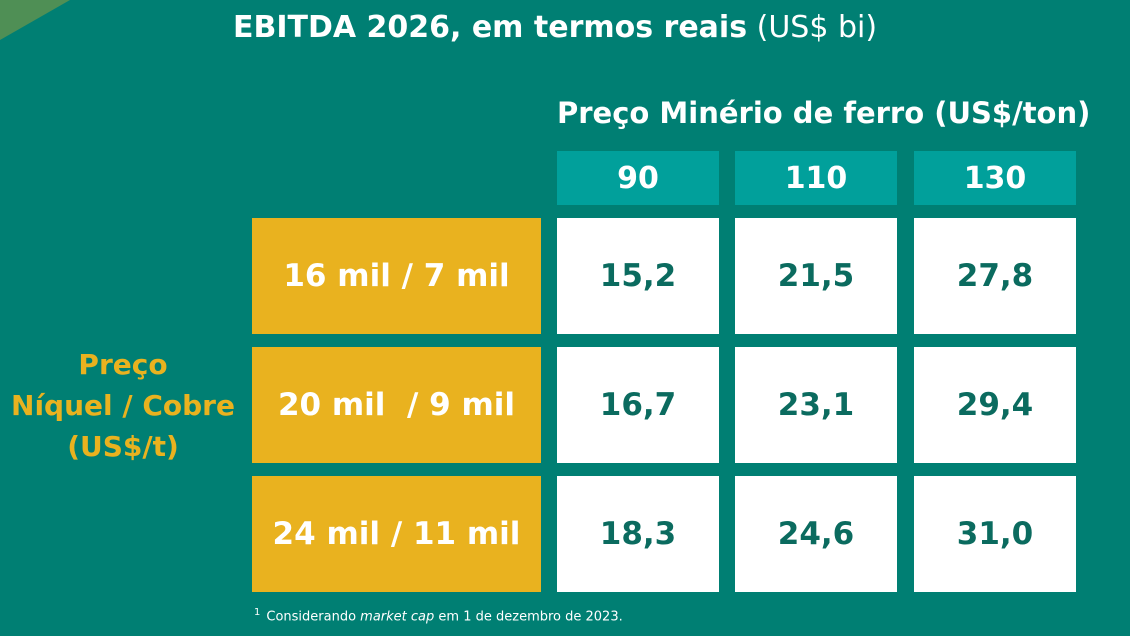 The width and height of the screenshot is (1130, 636). Describe the element at coordinates (313, 617) in the screenshot. I see `footnote-text-start: Considerando` at that location.